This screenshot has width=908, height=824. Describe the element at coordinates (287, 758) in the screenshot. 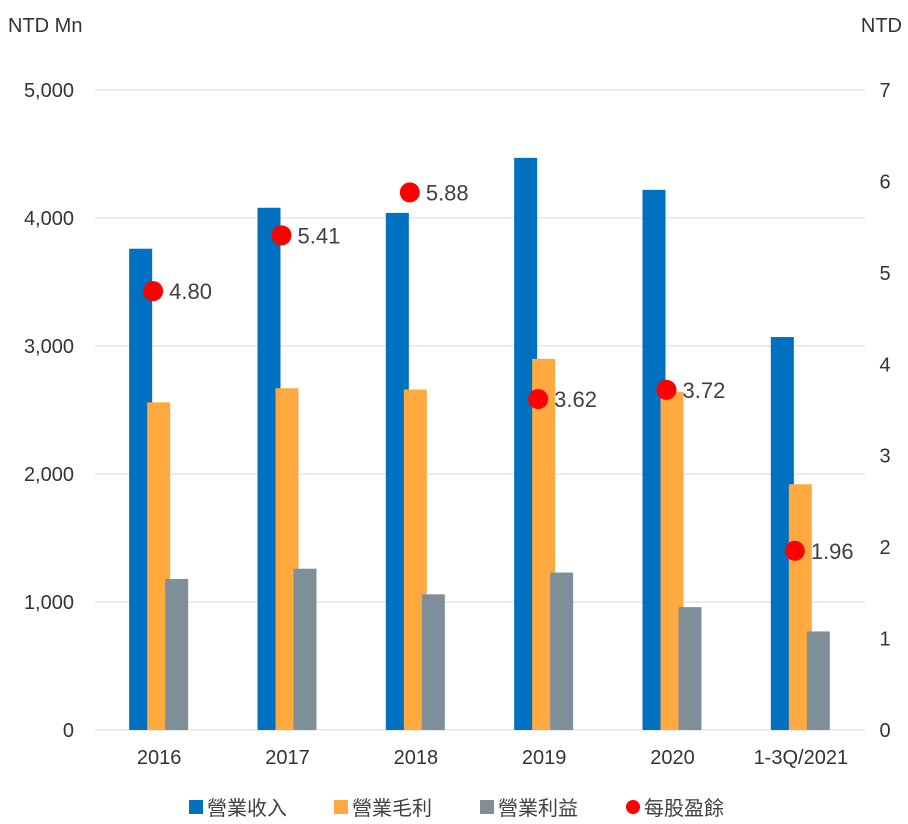

I see `x-tick-label: 2017` at that location.